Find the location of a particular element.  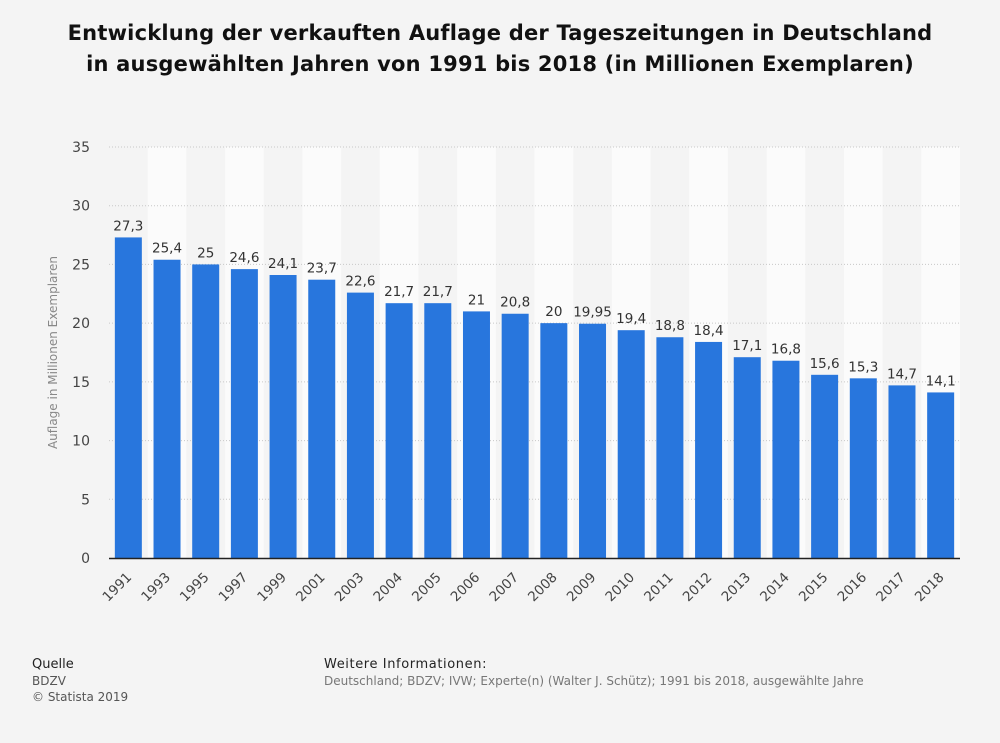

x-tick-label: 2012 is located at coordinates (698, 588).